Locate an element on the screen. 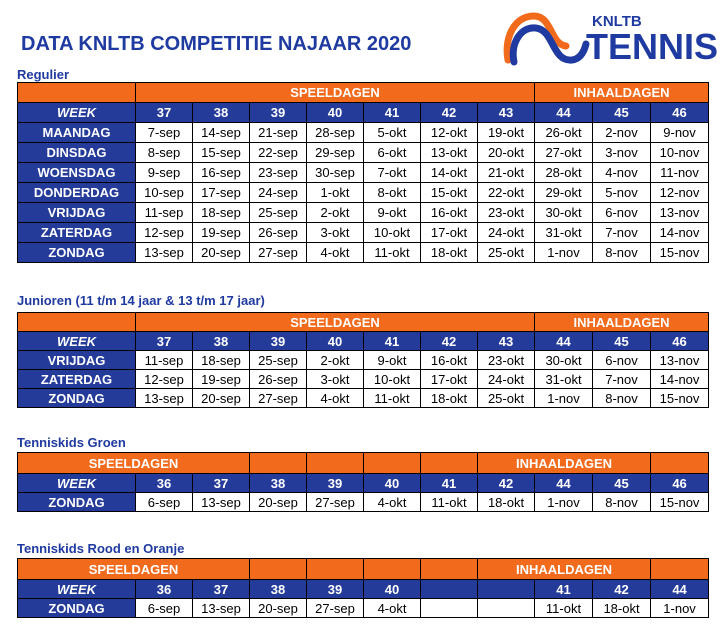 The image size is (725, 631). date-cell: 4-okt is located at coordinates (335, 252).